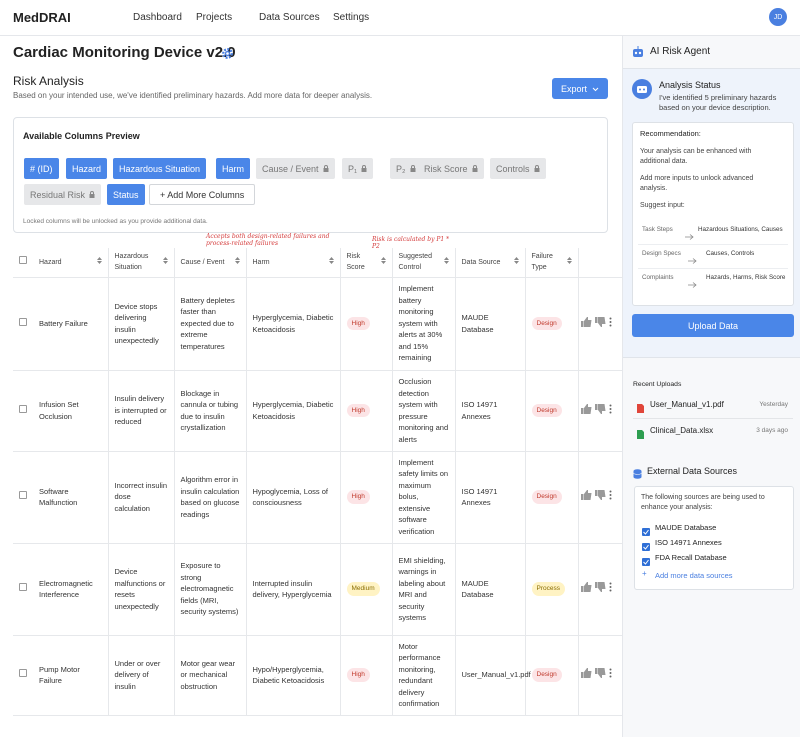 Image resolution: width=800 pixels, height=737 pixels. I want to click on chip-label: P₂, so click(401, 168).